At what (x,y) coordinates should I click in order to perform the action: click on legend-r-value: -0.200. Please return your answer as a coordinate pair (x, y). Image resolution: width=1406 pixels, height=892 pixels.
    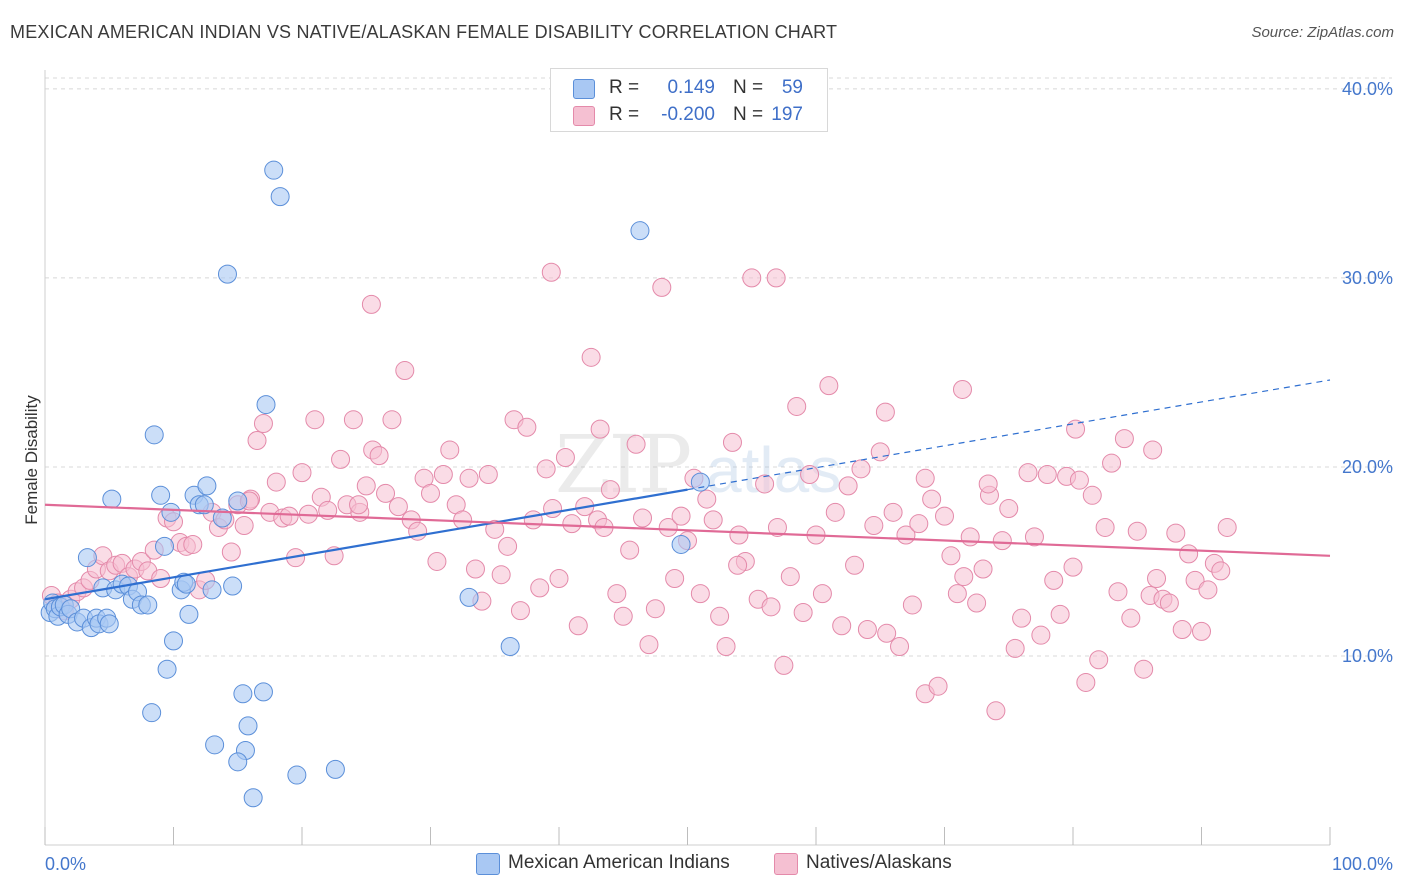
    Looking at the image, I should click on (688, 114).